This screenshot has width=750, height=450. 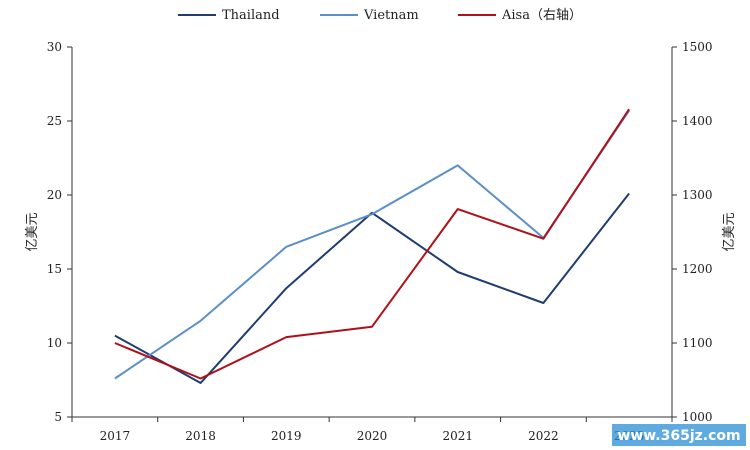 What do you see at coordinates (697, 195) in the screenshot?
I see `y-tick-label-right: 1300` at bounding box center [697, 195].